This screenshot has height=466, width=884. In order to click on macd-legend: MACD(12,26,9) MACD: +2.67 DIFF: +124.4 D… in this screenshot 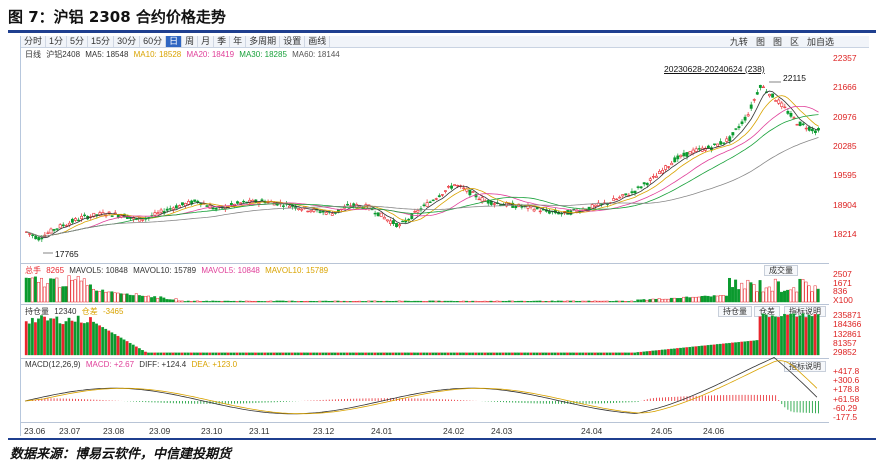, I will do `click(132, 364)`.